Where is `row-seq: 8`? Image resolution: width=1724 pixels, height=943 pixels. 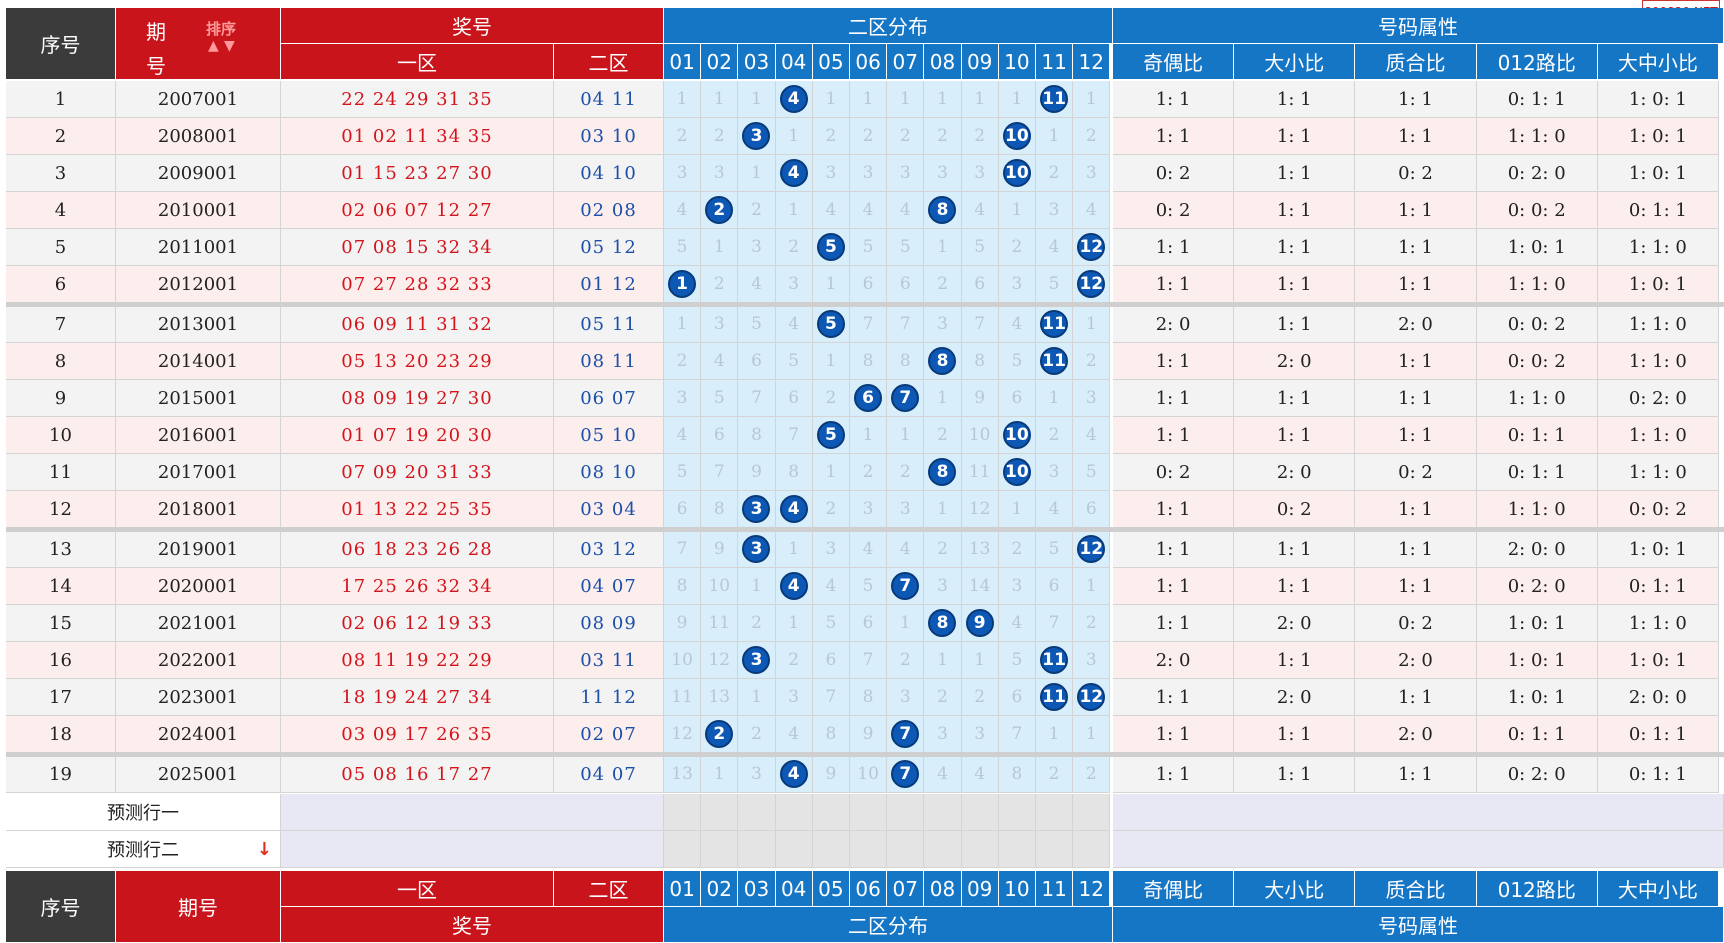
row-seq: 8 is located at coordinates (61, 361).